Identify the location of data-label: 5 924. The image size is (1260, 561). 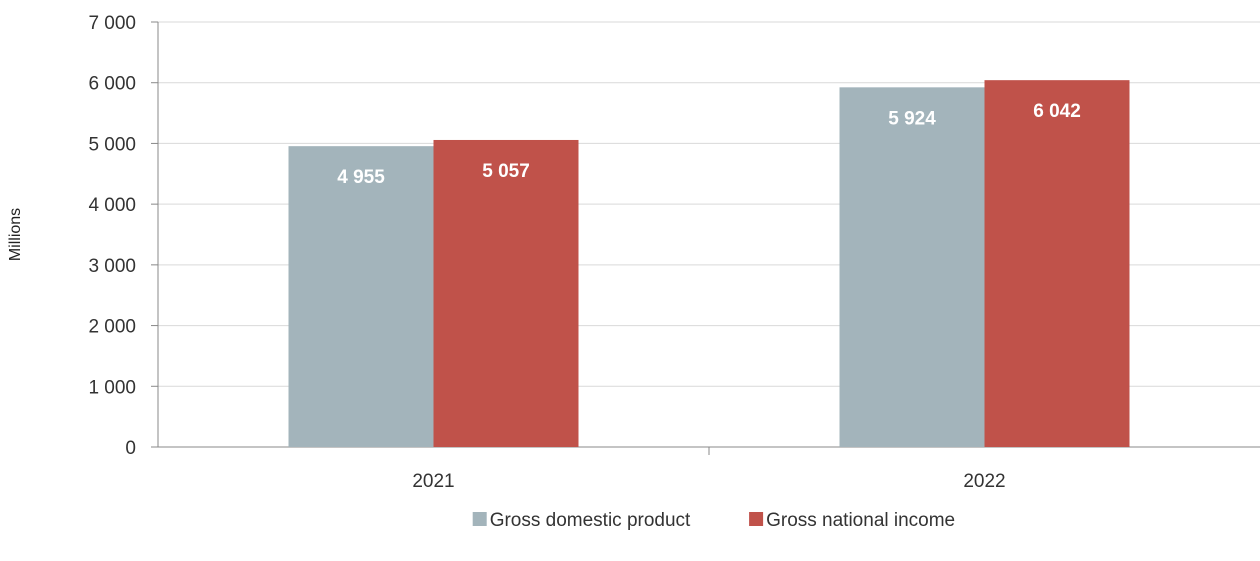
(912, 118).